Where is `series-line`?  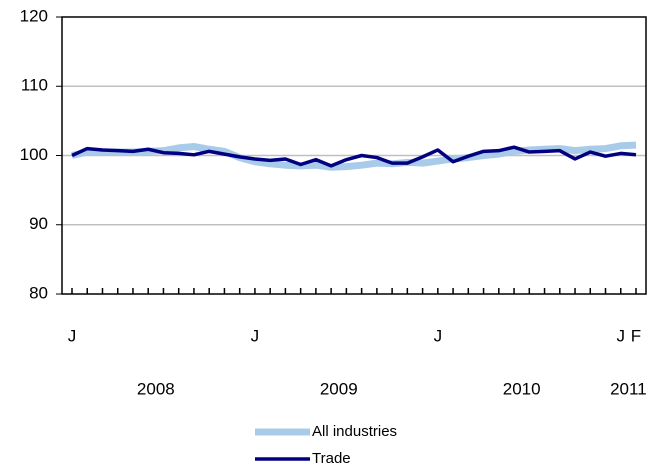
series-line is located at coordinates (354, 156).